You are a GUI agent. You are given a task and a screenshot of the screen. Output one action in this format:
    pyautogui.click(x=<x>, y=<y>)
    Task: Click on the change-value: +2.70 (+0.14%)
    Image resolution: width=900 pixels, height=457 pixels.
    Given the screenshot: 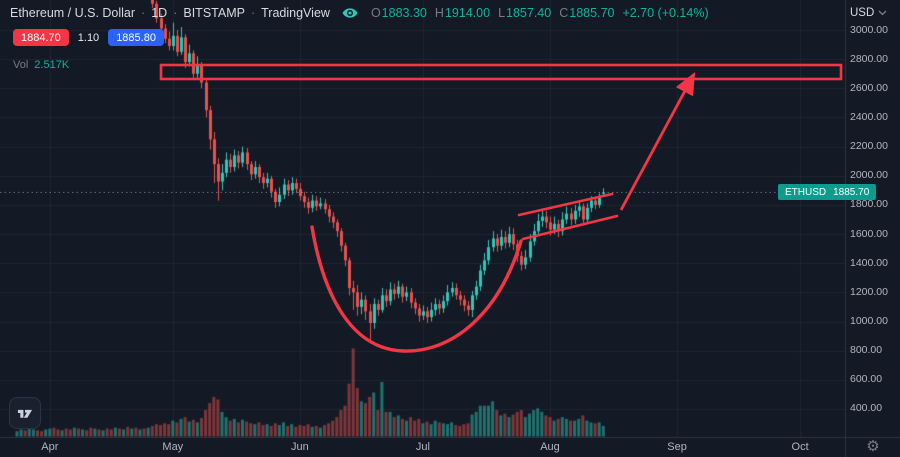 What is the action you would take?
    pyautogui.click(x=665, y=13)
    